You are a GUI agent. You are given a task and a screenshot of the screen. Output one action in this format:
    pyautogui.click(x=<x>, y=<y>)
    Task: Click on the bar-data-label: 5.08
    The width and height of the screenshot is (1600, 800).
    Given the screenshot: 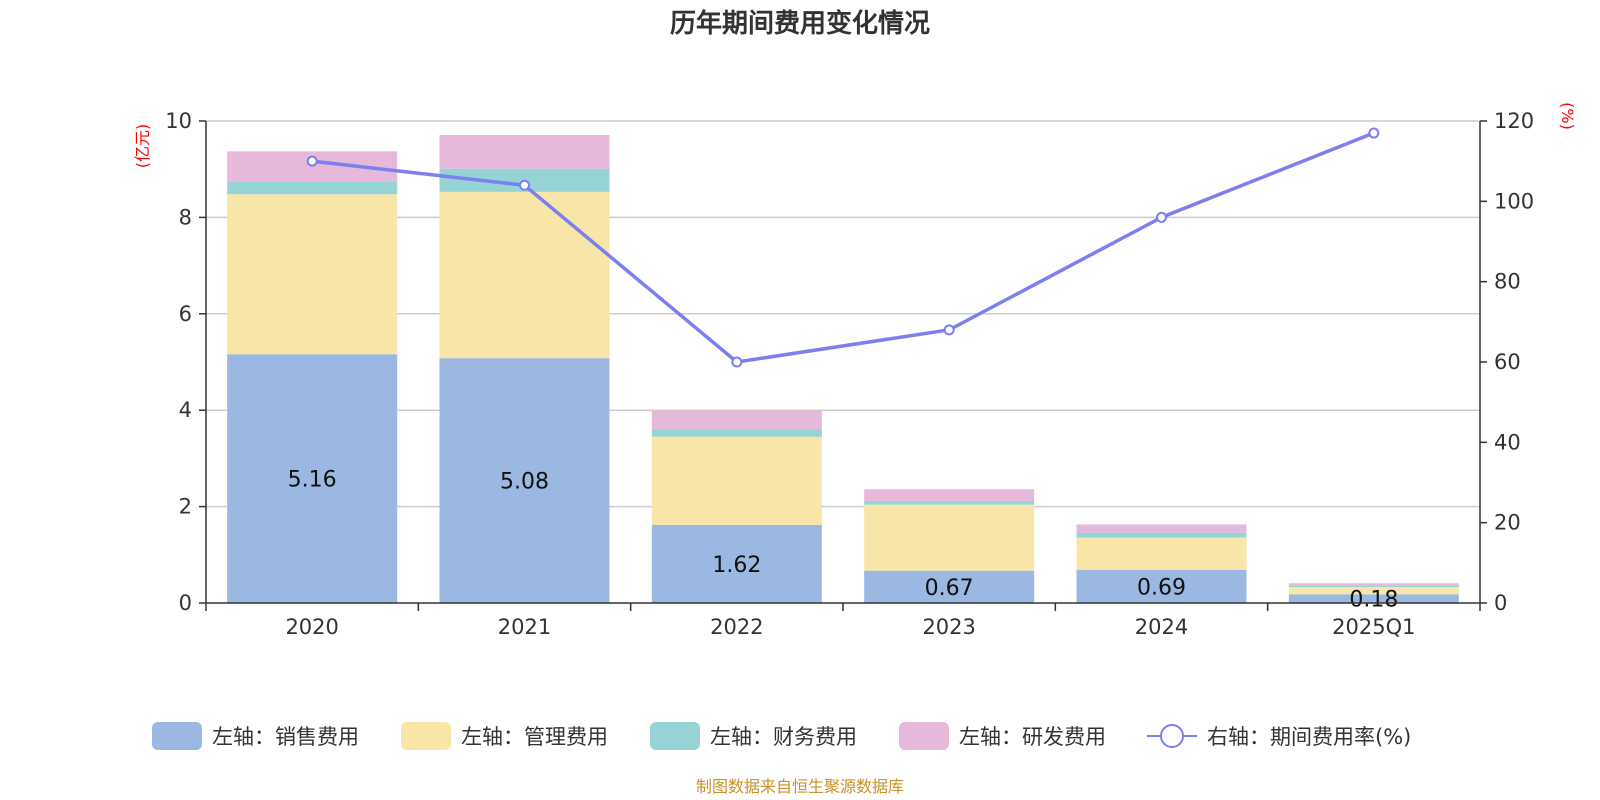 What is the action you would take?
    pyautogui.click(x=524, y=482)
    